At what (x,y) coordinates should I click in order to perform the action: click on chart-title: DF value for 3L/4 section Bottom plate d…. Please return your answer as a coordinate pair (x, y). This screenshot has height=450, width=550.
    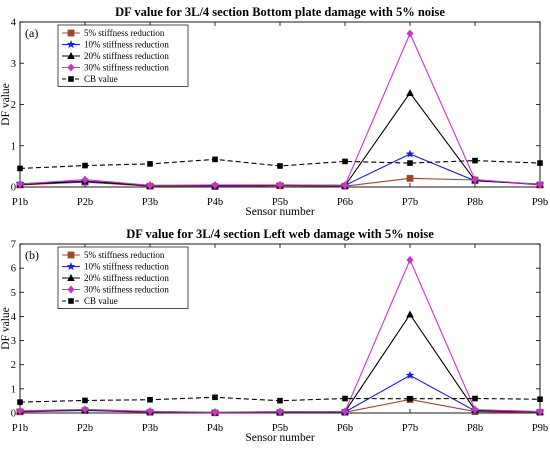
    Looking at the image, I should click on (280, 12).